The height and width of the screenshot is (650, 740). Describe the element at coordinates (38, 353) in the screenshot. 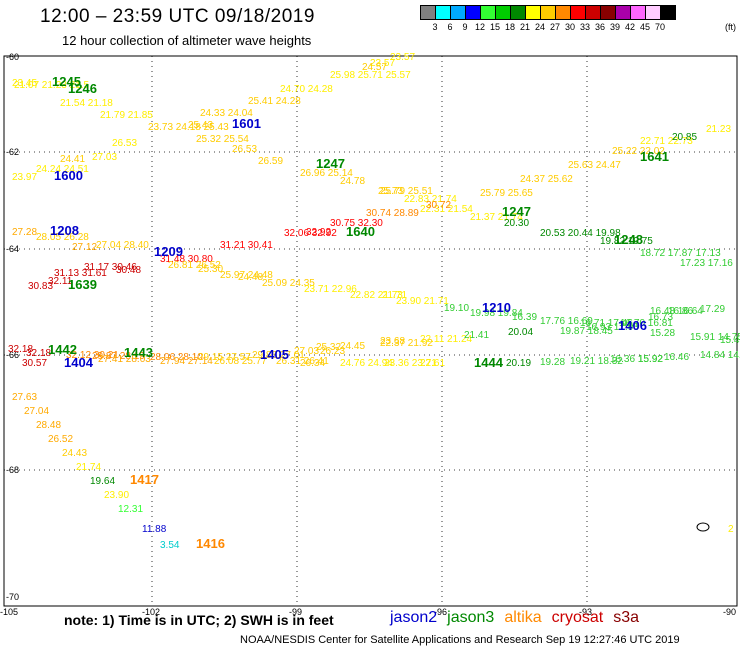

I see `svg-text: 32.18` at that location.